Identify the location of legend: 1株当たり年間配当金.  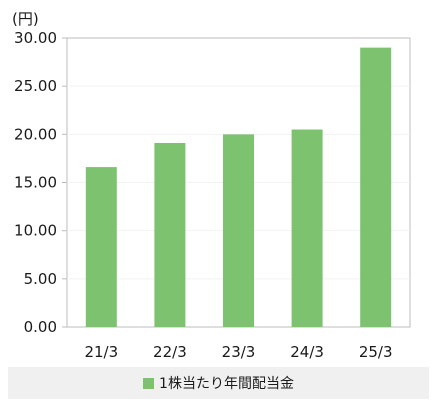
(218, 383).